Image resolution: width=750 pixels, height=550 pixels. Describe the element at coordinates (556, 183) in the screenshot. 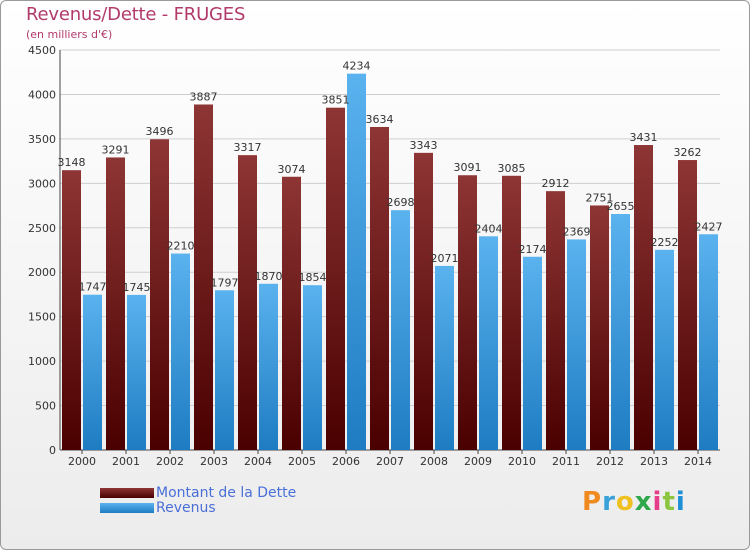

I see `data-label-debt-2011: 2912` at that location.